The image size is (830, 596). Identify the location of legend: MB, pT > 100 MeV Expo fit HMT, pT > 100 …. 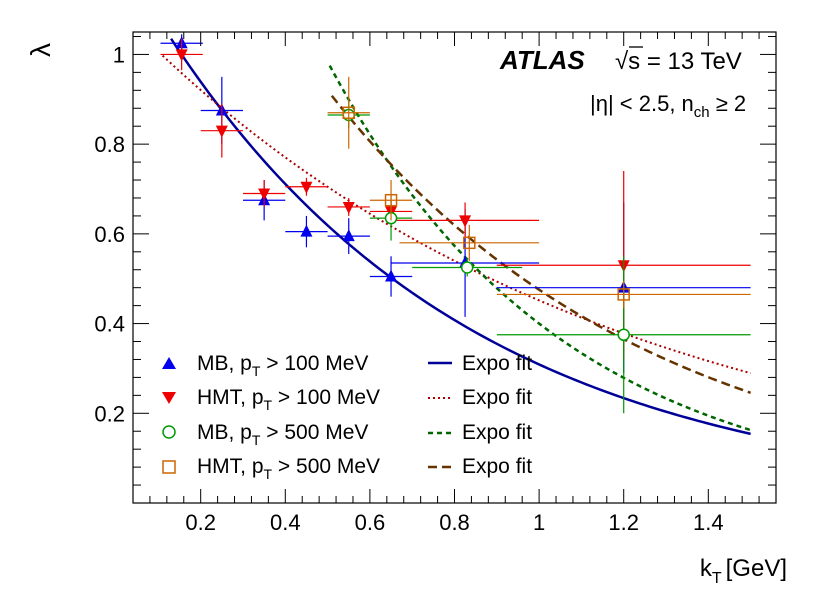
(347, 417).